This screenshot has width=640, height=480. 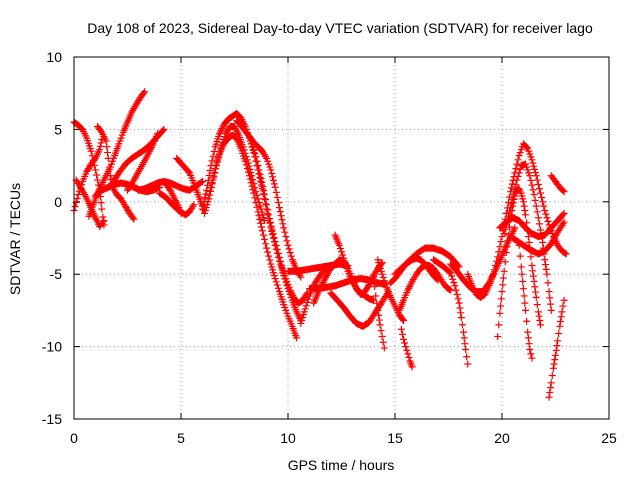 What do you see at coordinates (395, 438) in the screenshot?
I see `x-tick-label: 15` at bounding box center [395, 438].